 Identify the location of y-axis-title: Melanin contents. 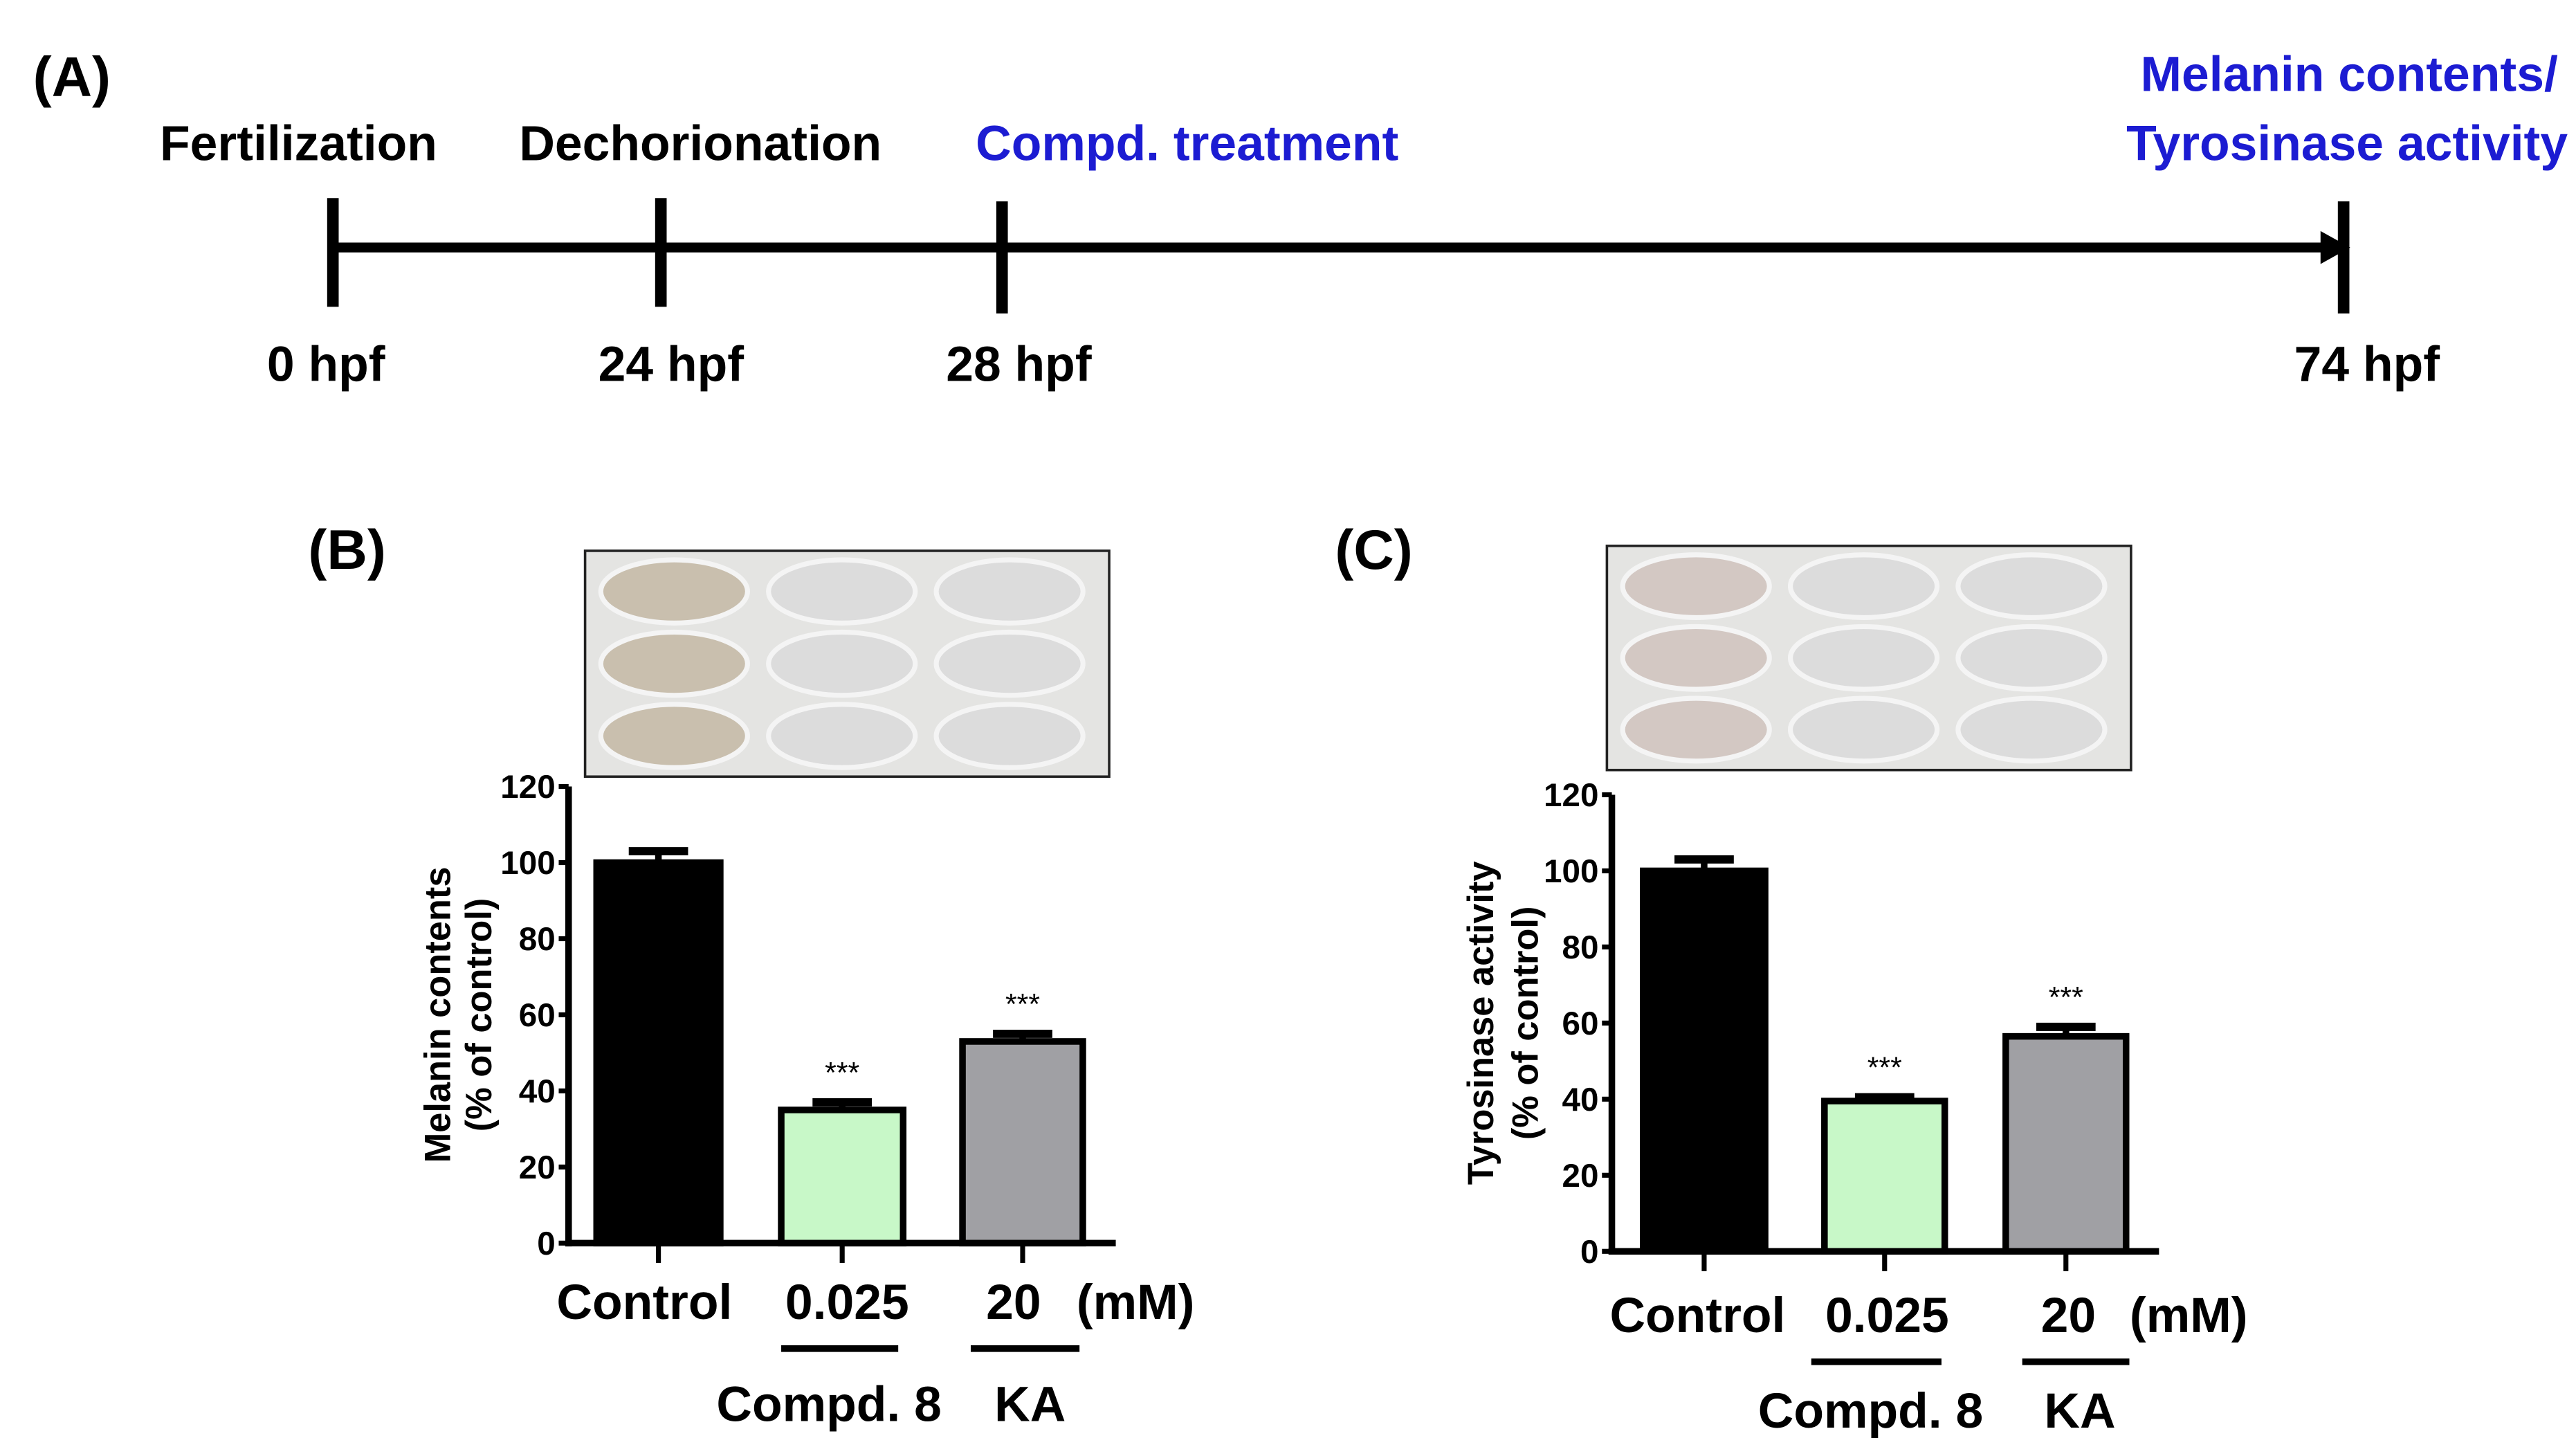
(438, 1015).